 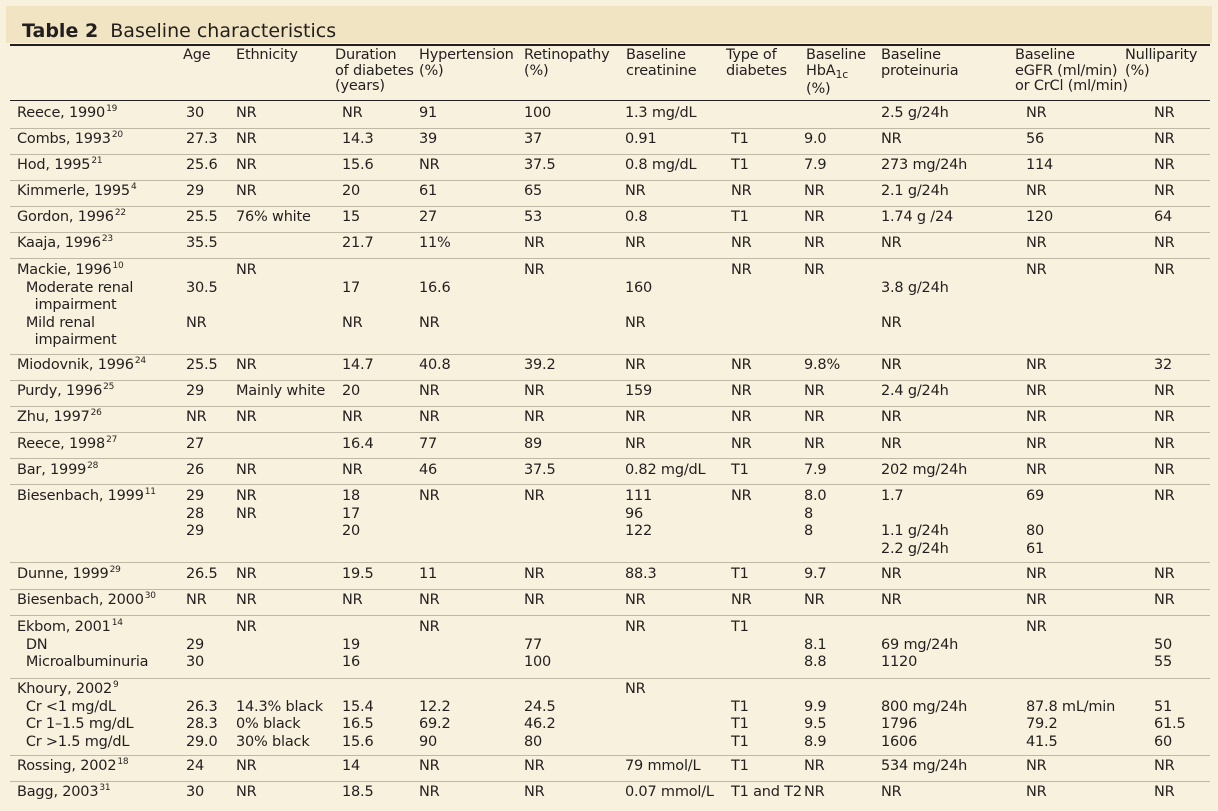 I want to click on cell-duration: 20, so click(x=351, y=532).